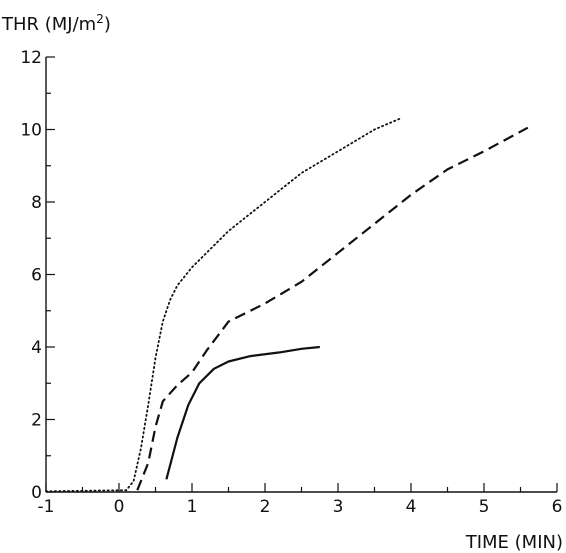 The image size is (566, 553). Describe the element at coordinates (36, 203) in the screenshot. I see `y-tick-label: 8` at that location.